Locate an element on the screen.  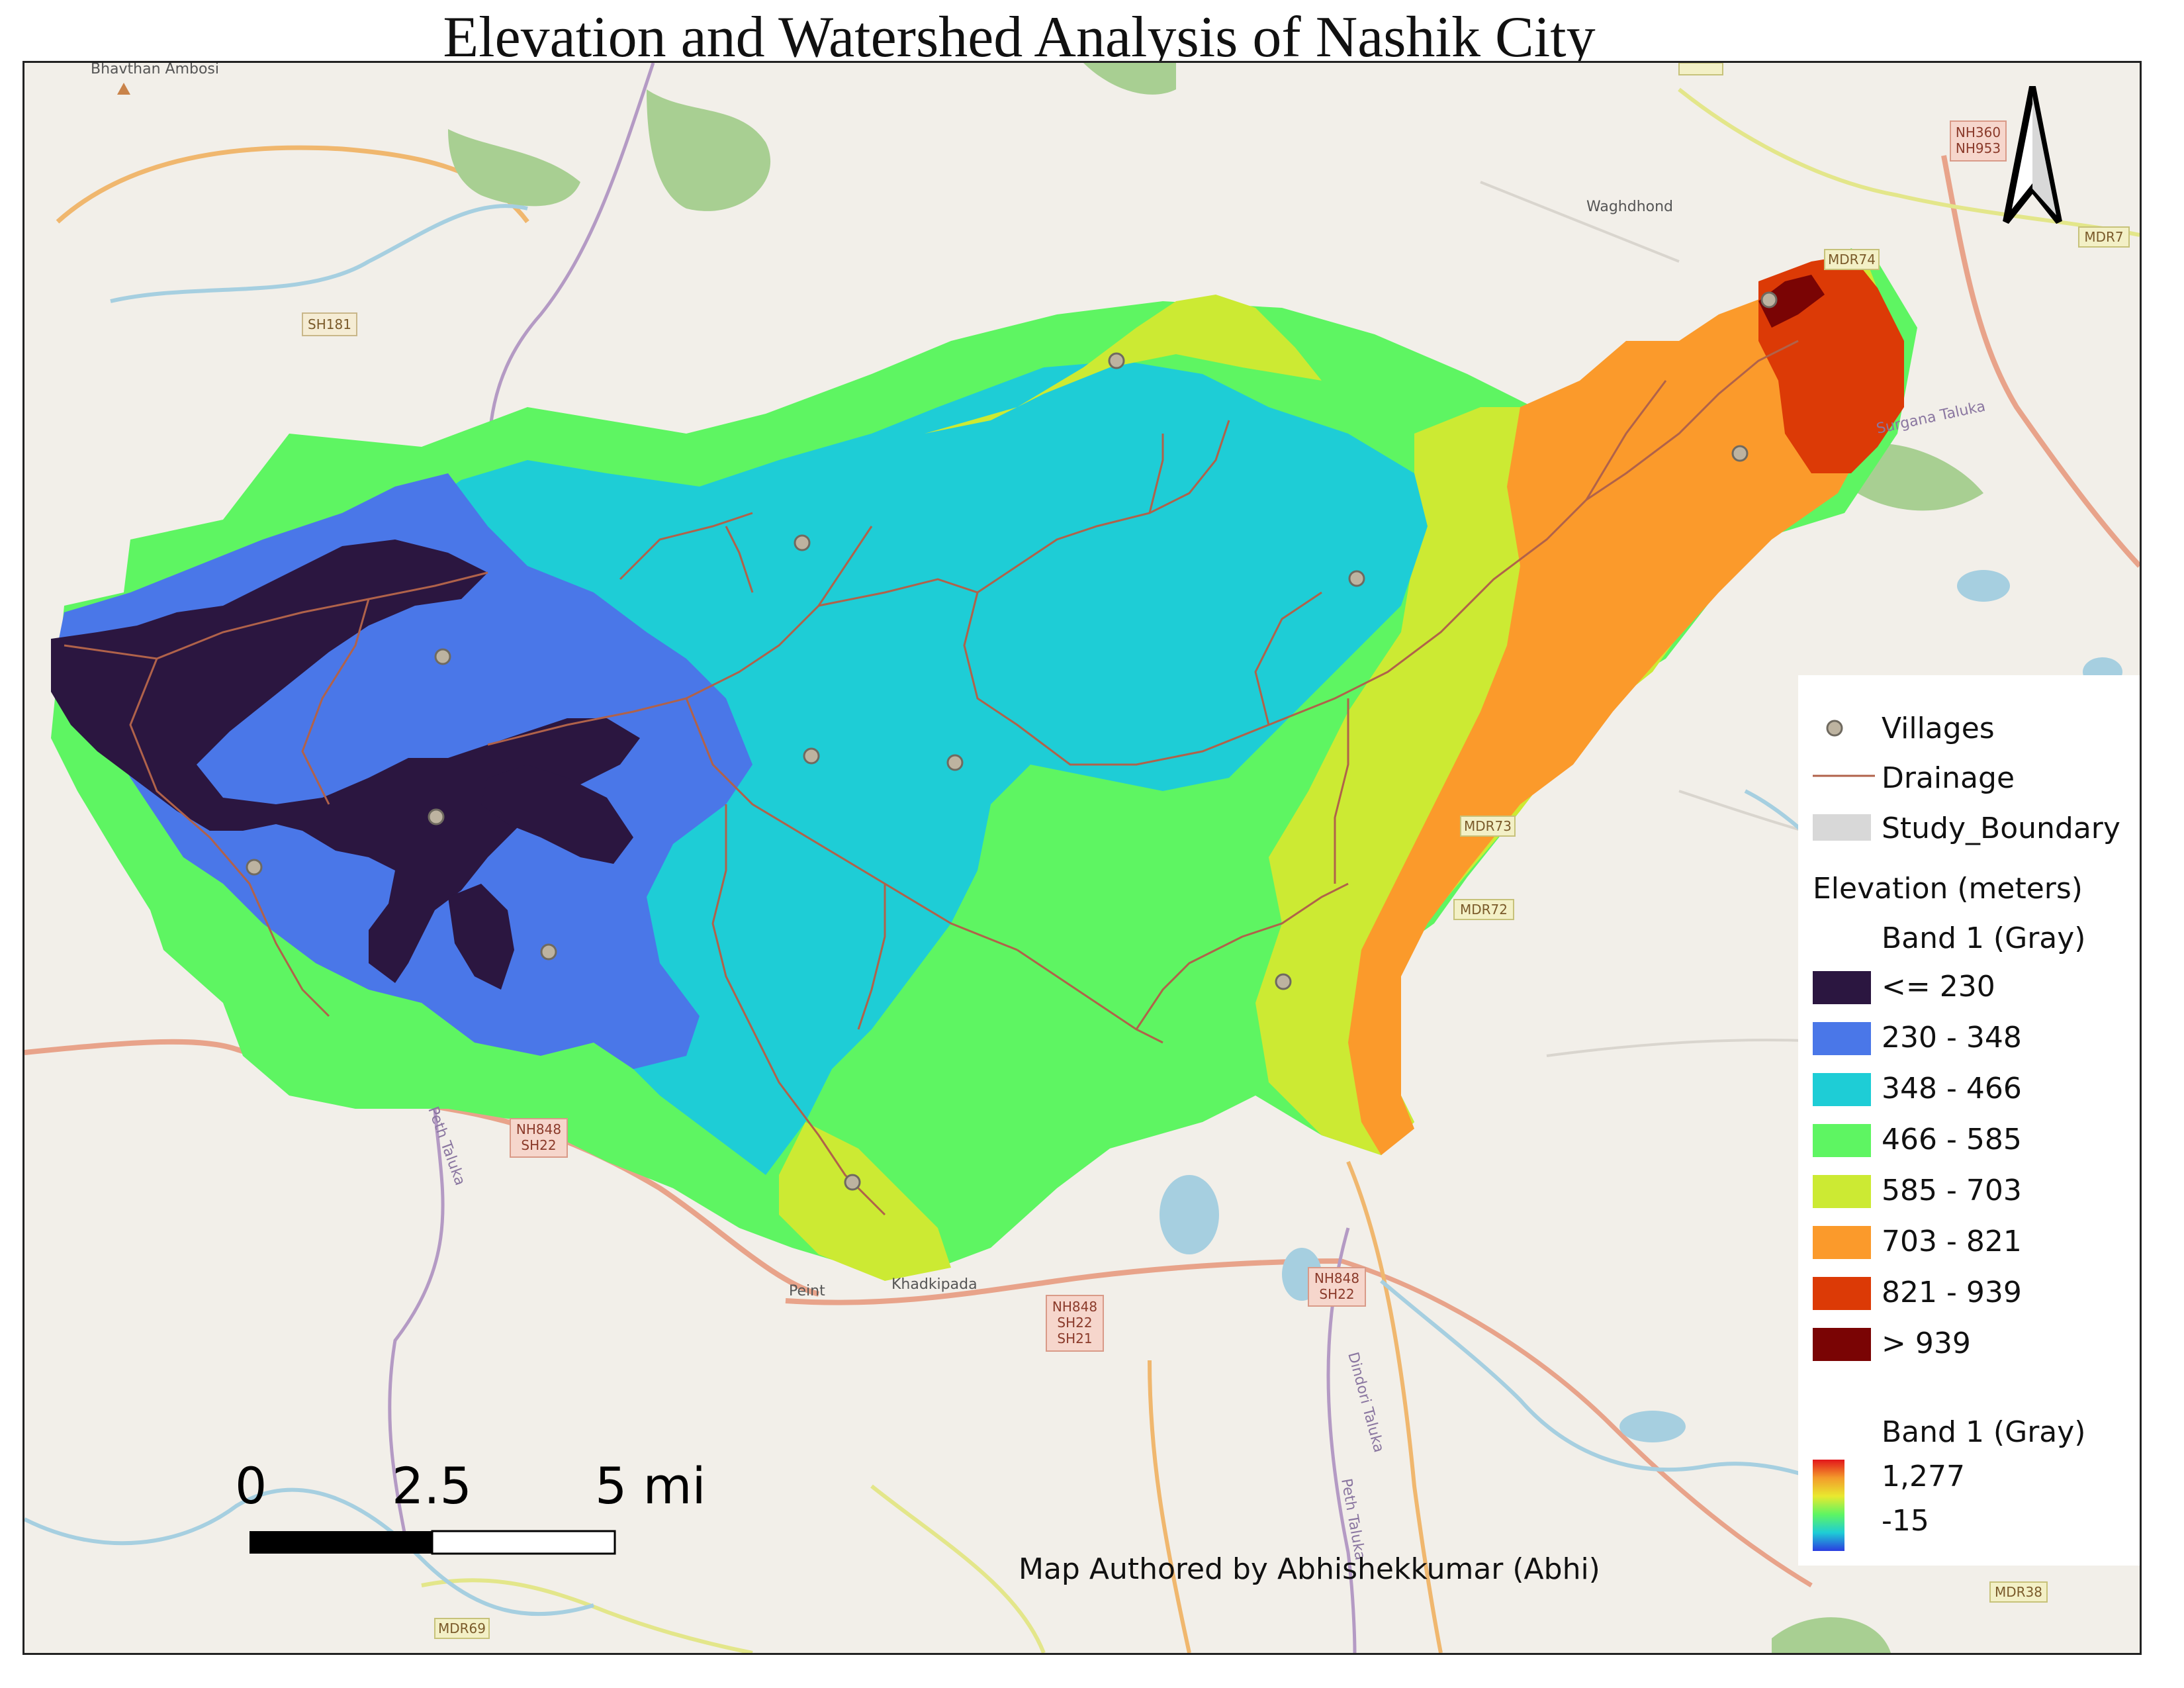
road-label-mdr69: MDR69 is located at coordinates (462, 1628).